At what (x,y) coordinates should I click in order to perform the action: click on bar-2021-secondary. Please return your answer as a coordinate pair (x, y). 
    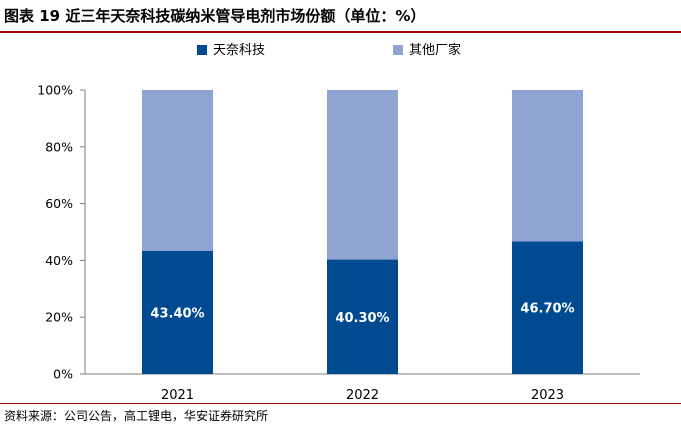
    Looking at the image, I should click on (177, 170).